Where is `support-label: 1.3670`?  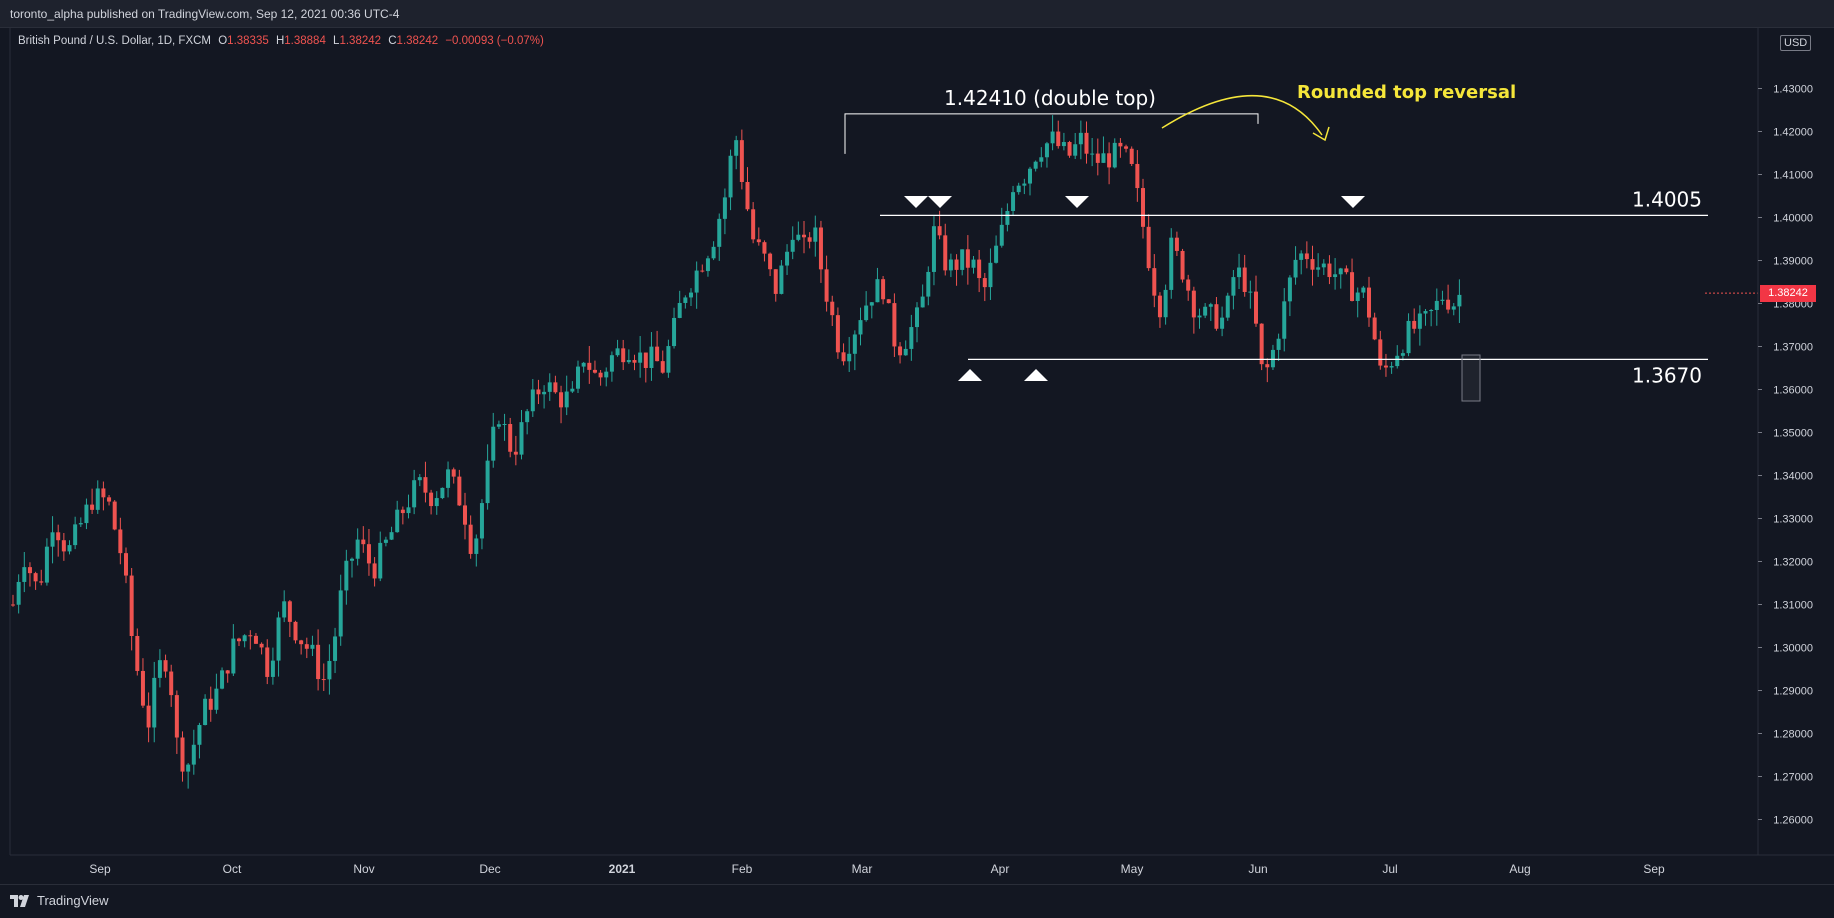 support-label: 1.3670 is located at coordinates (1667, 375).